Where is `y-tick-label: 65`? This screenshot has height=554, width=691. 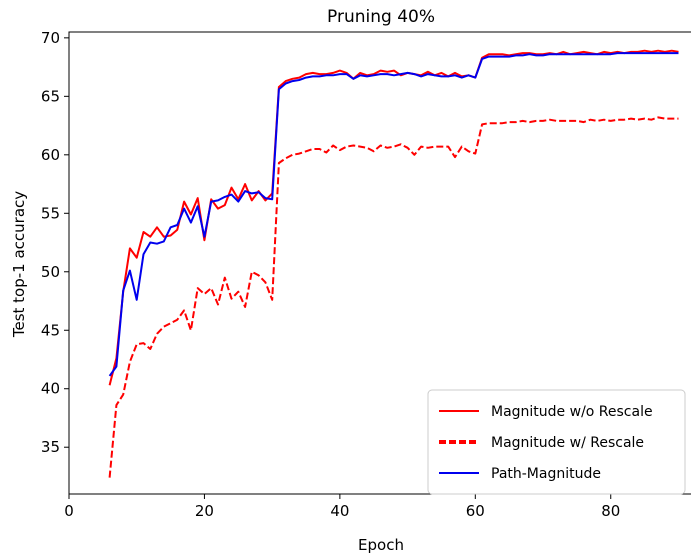 y-tick-label: 65 is located at coordinates (50, 96).